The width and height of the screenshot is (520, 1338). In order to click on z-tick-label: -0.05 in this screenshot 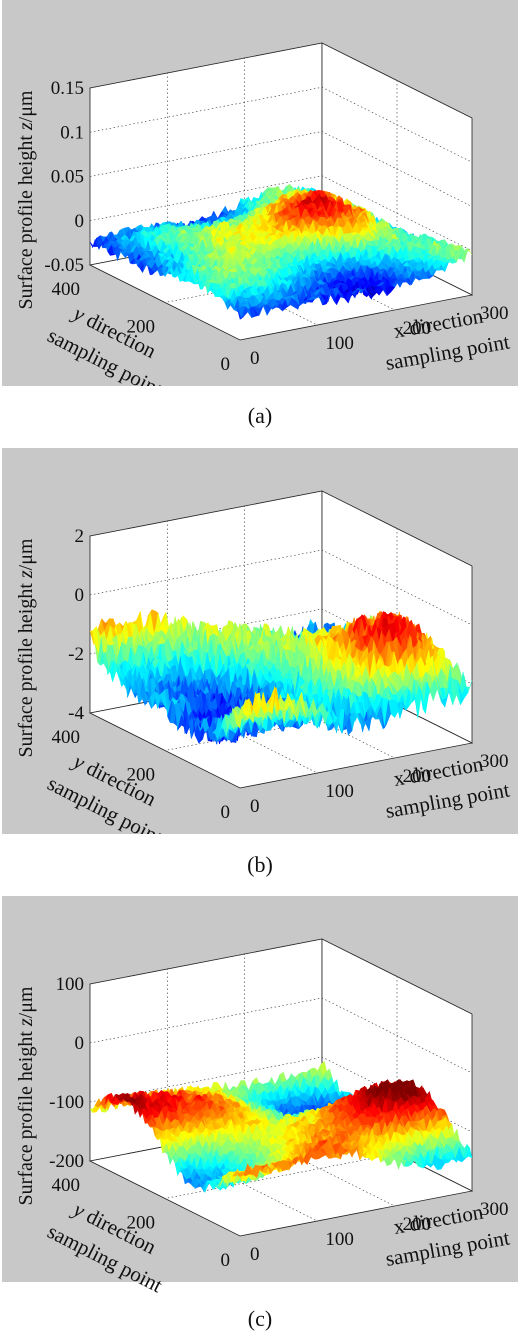, I will do `click(64, 265)`.